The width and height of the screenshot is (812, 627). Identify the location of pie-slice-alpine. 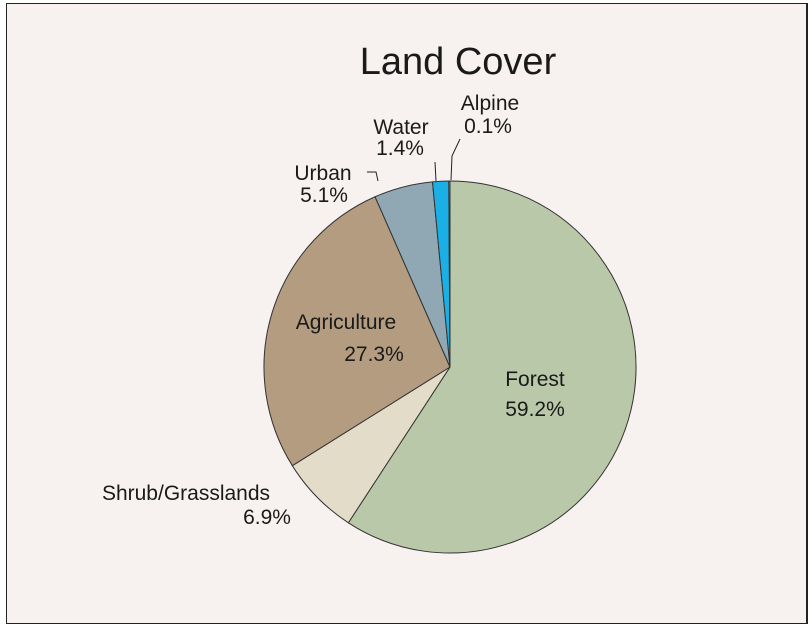
(449, 274).